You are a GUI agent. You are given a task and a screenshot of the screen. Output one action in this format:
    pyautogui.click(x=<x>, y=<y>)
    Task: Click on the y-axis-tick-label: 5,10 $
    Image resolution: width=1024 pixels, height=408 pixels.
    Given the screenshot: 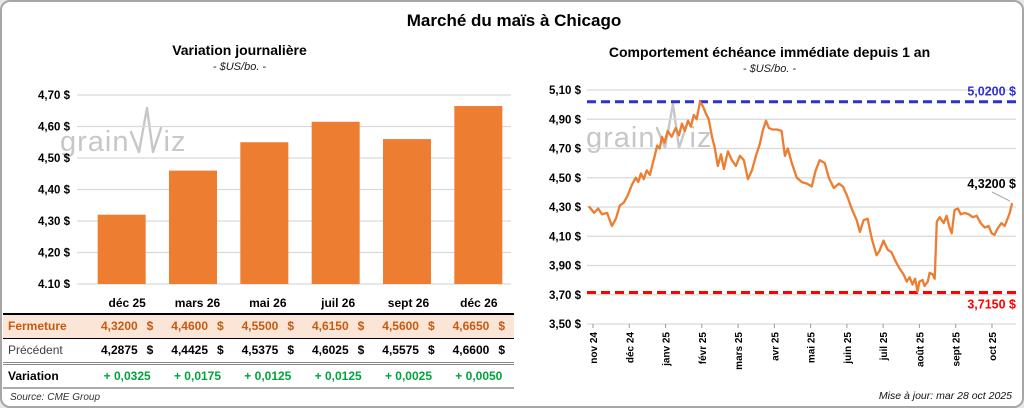 What is the action you would take?
    pyautogui.click(x=565, y=91)
    